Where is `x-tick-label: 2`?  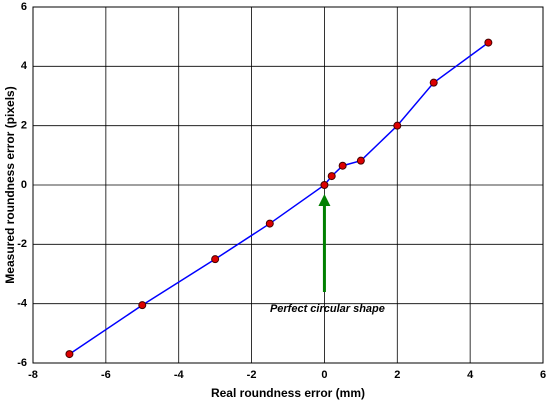
x-tick-label: 2 is located at coordinates (397, 375).